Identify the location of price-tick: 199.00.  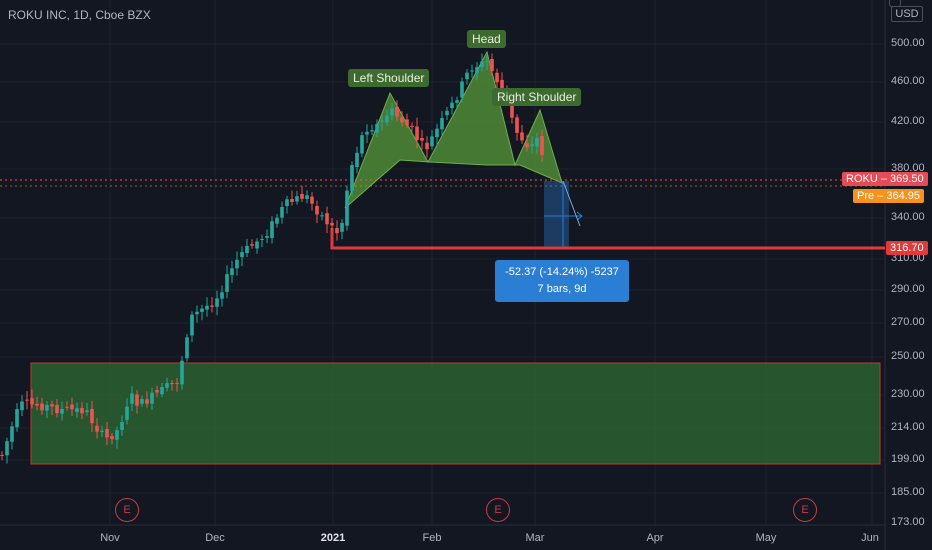
(908, 459).